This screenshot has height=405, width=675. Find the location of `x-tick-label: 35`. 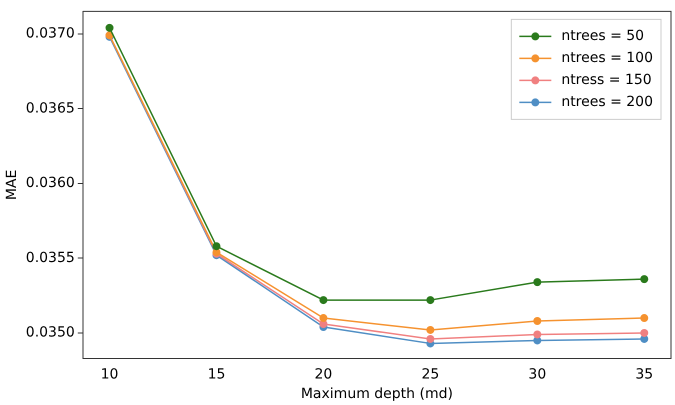

x-tick-label: 35 is located at coordinates (644, 374).